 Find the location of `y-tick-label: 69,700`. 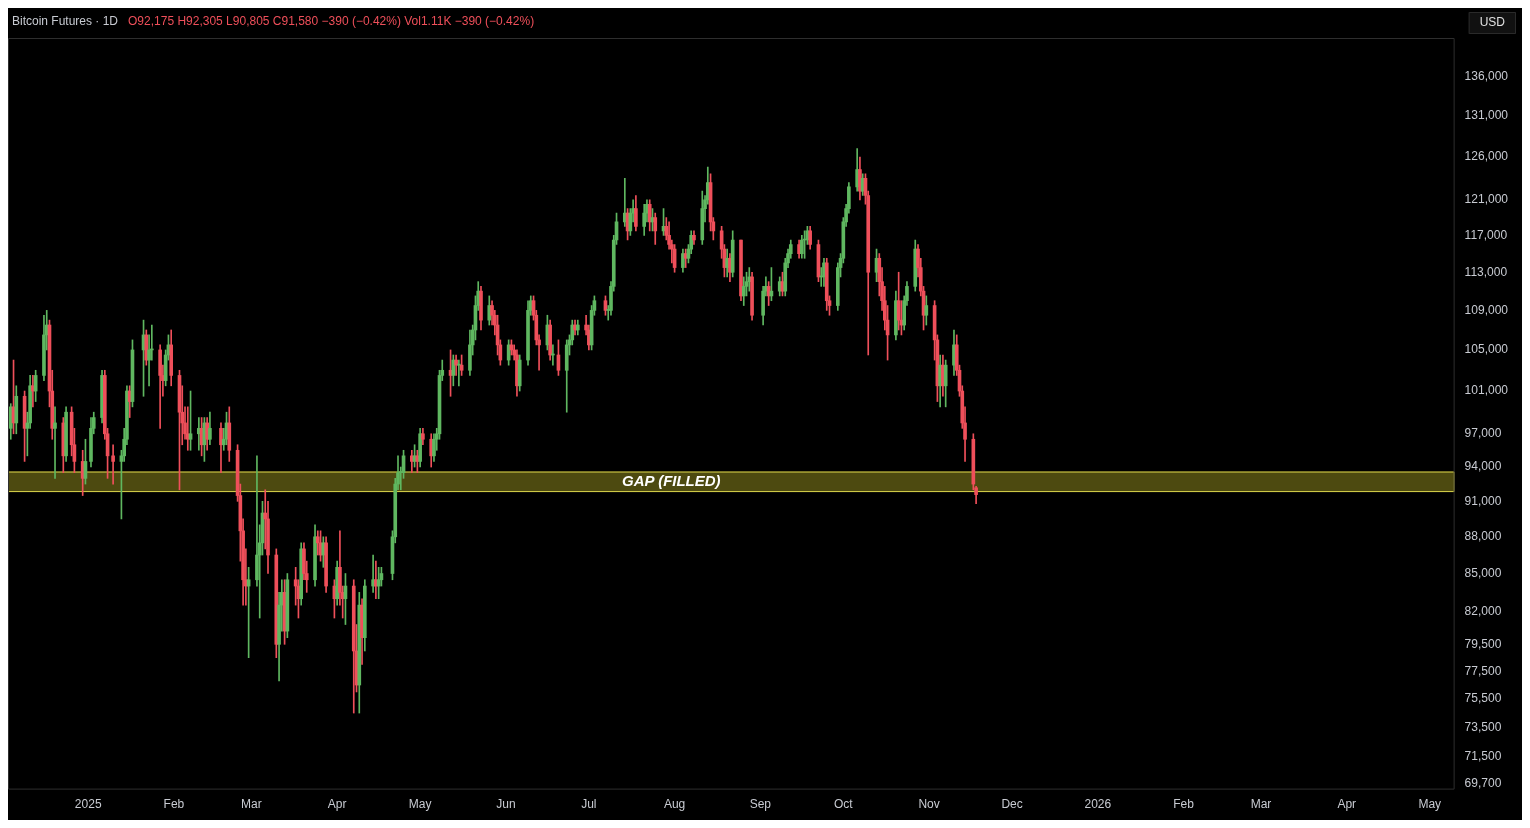

y-tick-label: 69,700 is located at coordinates (1483, 782).